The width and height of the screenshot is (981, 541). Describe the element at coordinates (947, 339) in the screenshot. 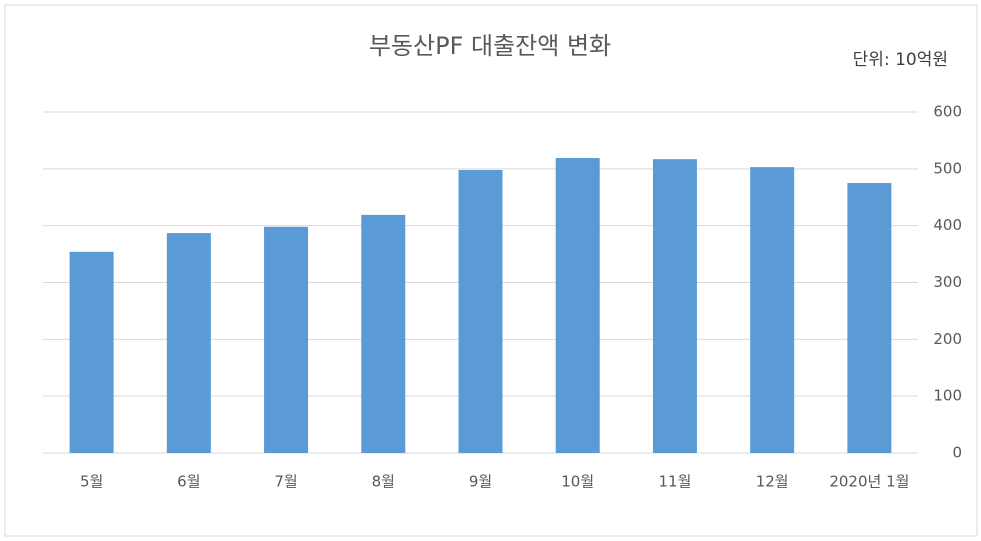

I see `y-tick-label: 200` at that location.